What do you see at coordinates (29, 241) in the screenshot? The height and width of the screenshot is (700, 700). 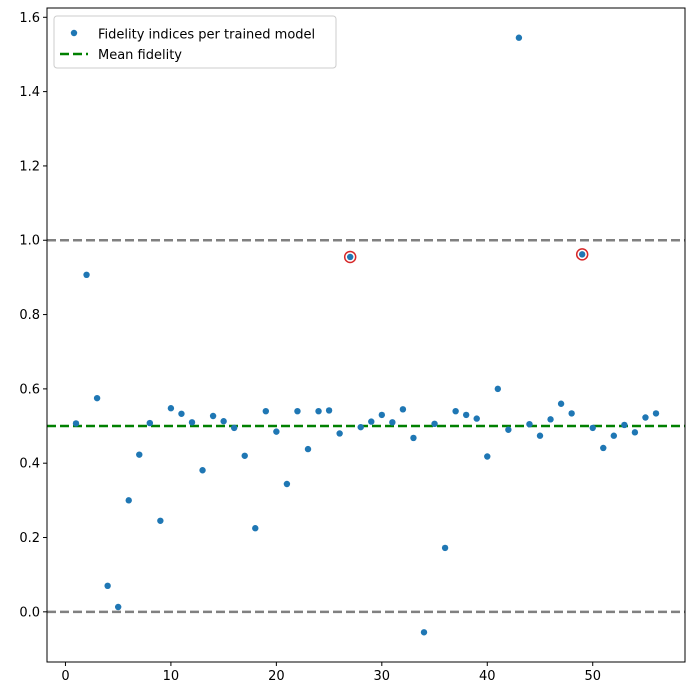 I see `y-tick-label: 1.0` at bounding box center [29, 241].